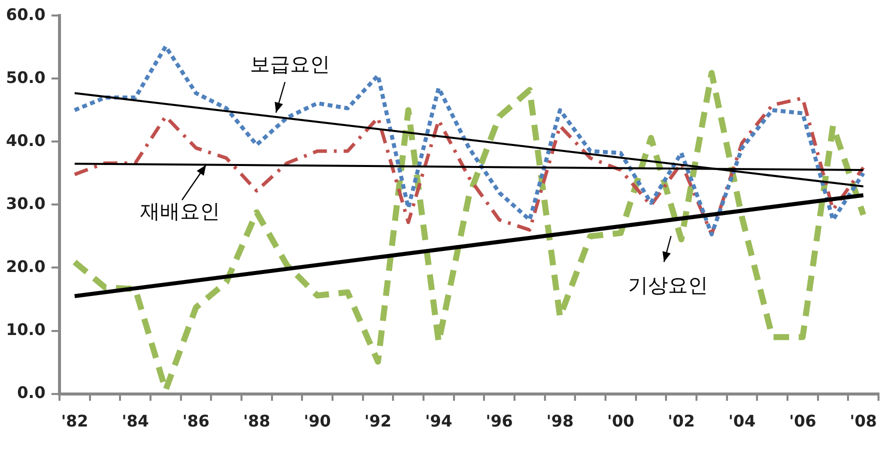  Describe the element at coordinates (26, 203) in the screenshot. I see `y-tick-label: 30.0` at that location.